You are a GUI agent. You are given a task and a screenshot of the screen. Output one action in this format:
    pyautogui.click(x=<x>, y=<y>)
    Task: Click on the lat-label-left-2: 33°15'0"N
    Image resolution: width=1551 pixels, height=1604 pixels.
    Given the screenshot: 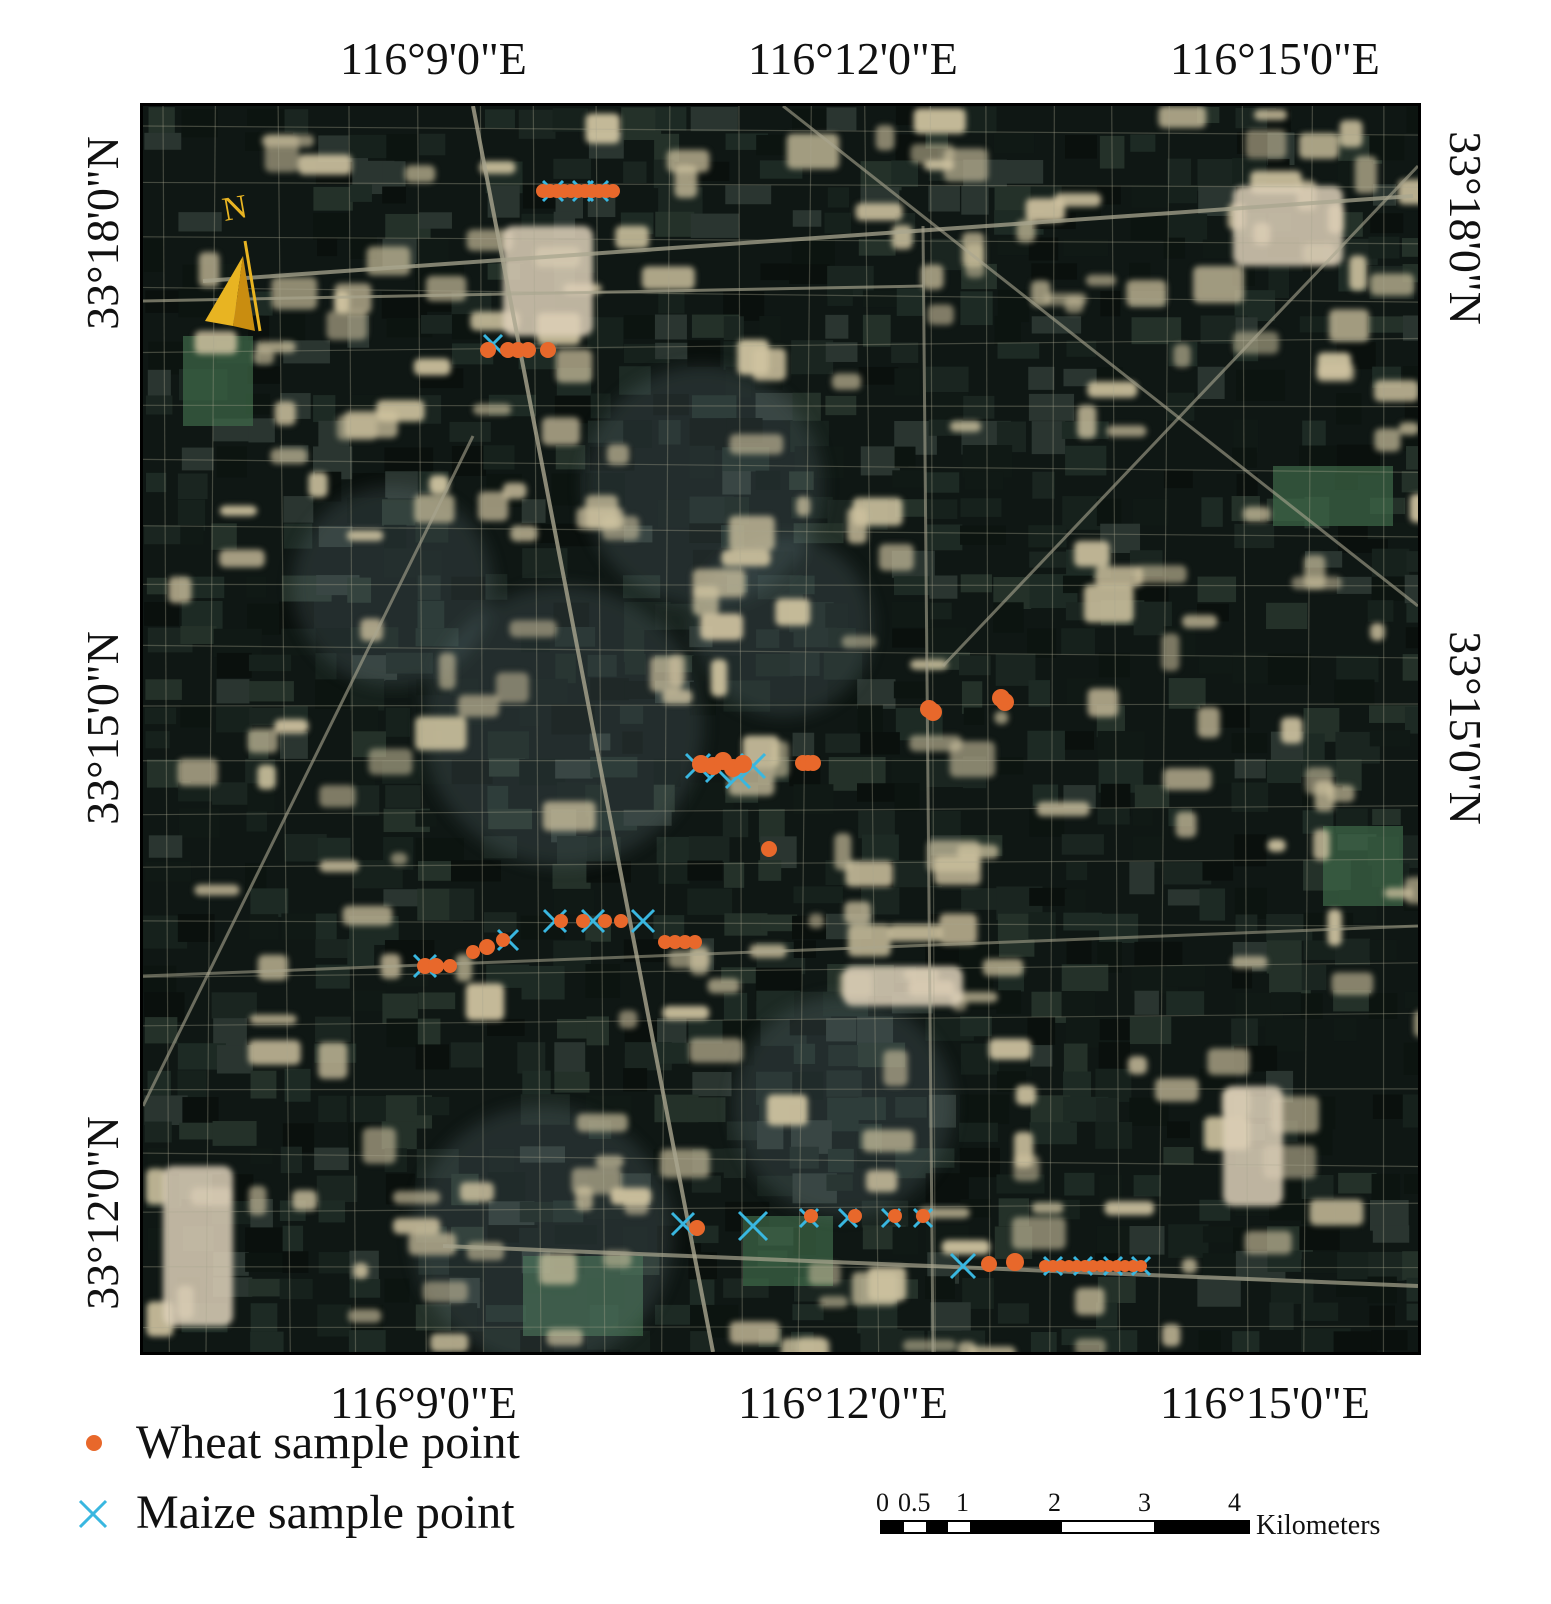 What is the action you would take?
    pyautogui.click(x=102, y=728)
    